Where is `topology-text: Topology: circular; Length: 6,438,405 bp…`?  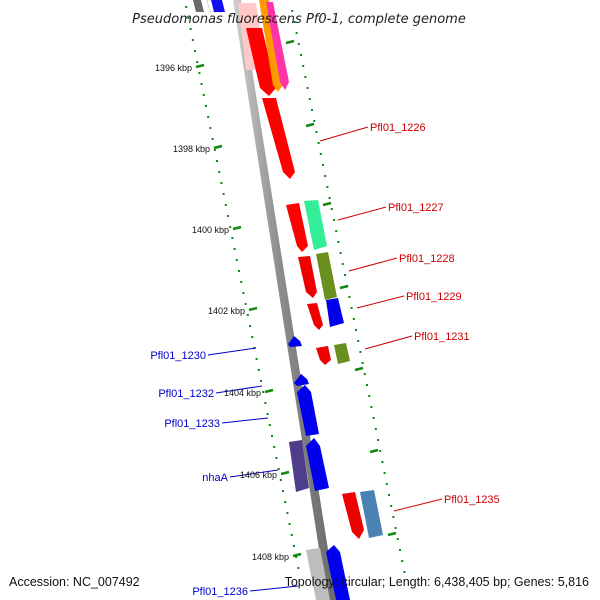
topology-text: Topology: circular; Length: 6,438,405 bp… is located at coordinates (437, 582).